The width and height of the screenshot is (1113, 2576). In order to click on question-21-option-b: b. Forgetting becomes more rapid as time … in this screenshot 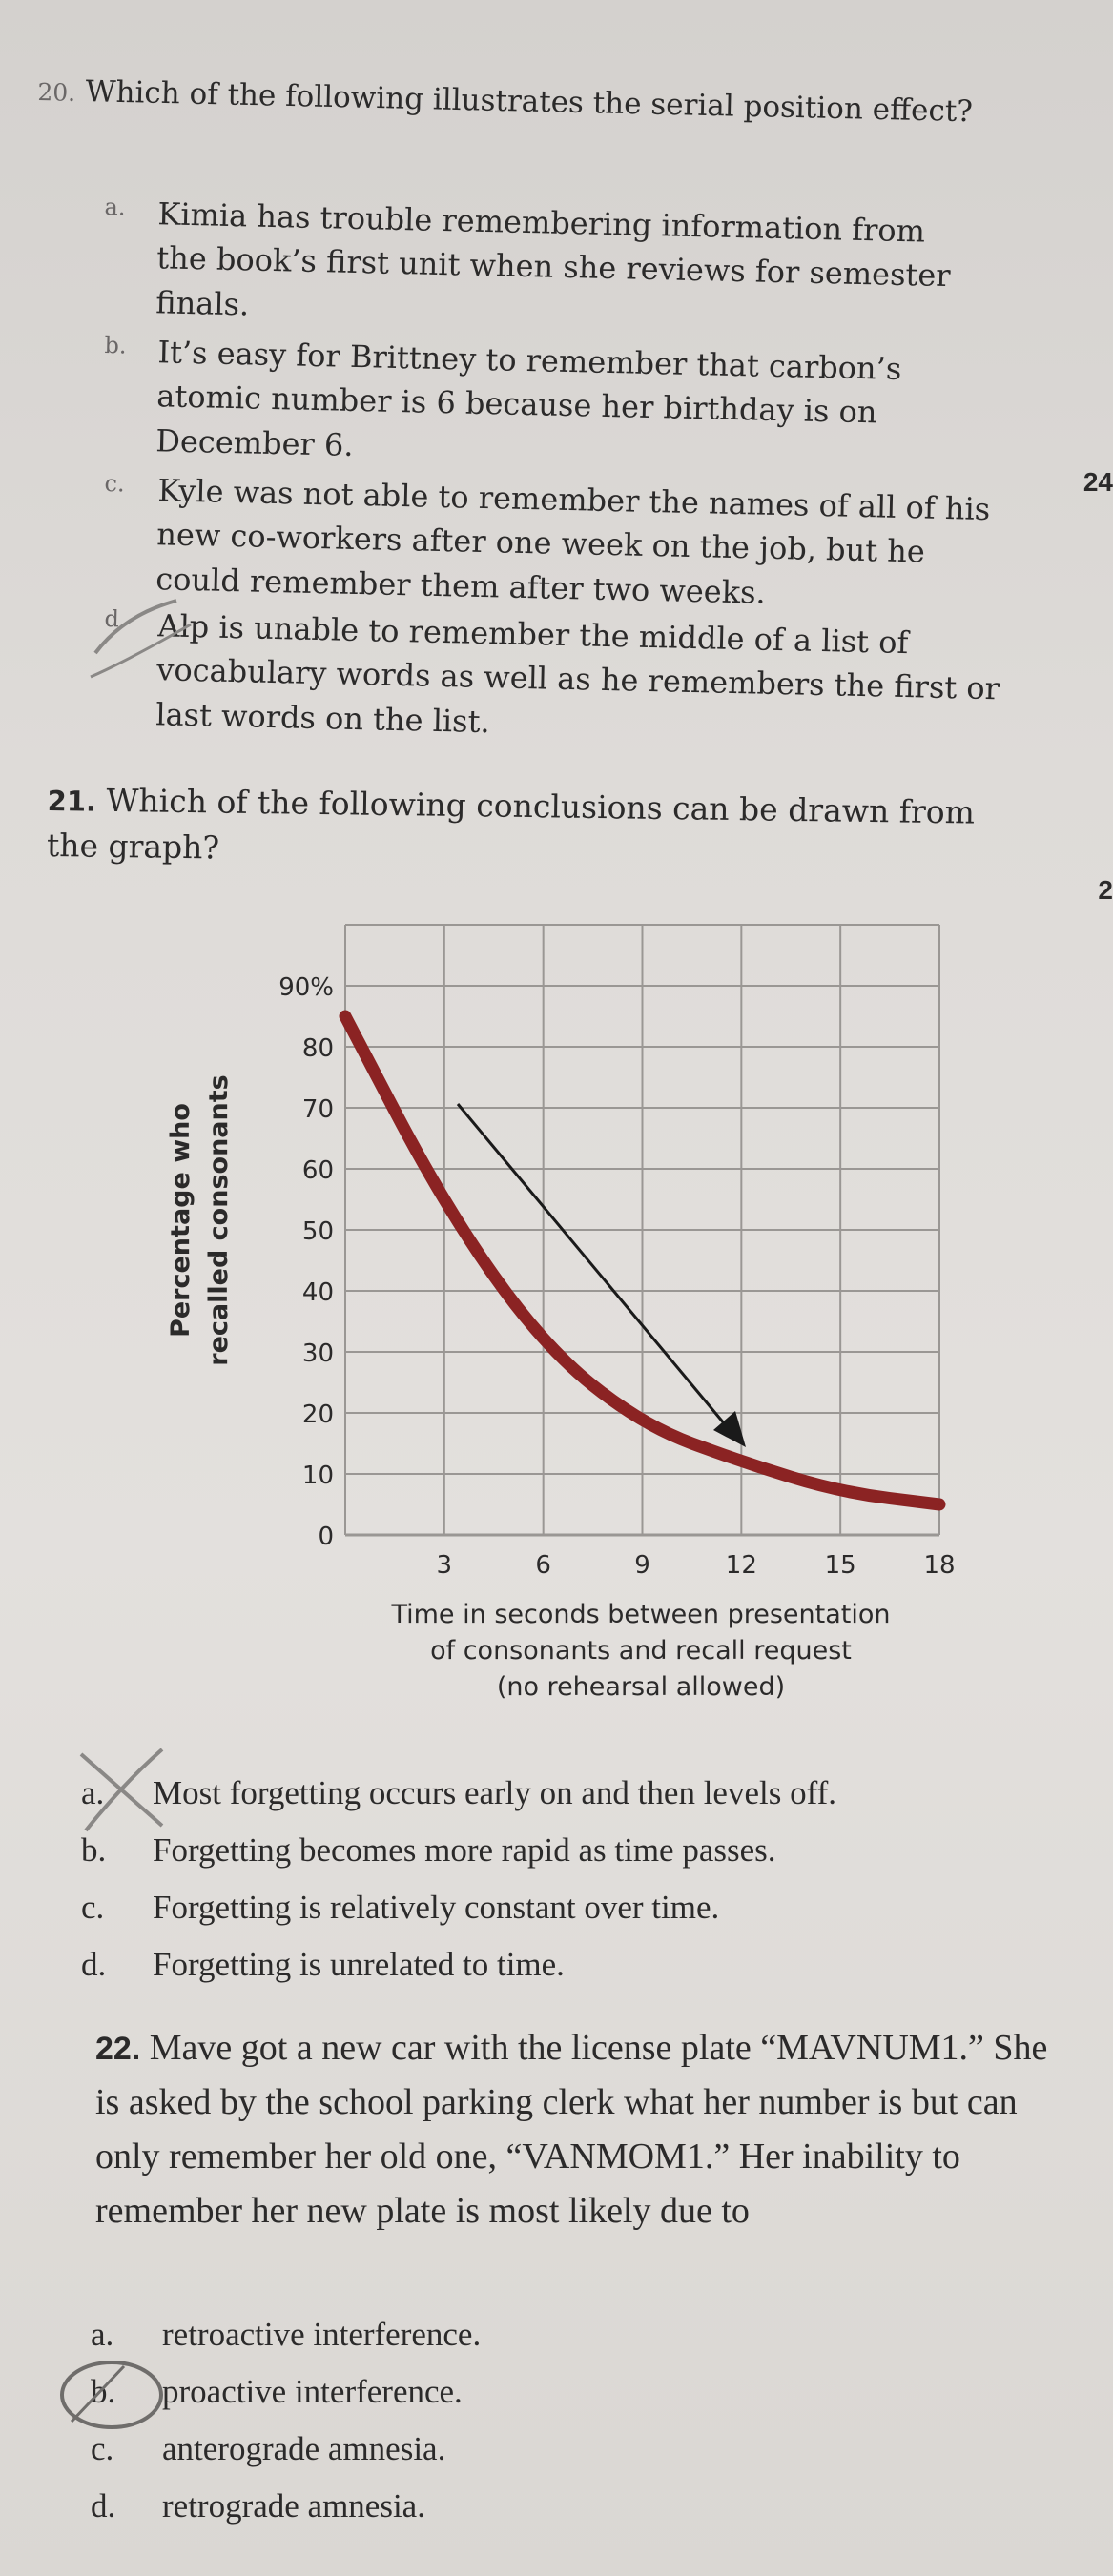, I will do `click(428, 1851)`.